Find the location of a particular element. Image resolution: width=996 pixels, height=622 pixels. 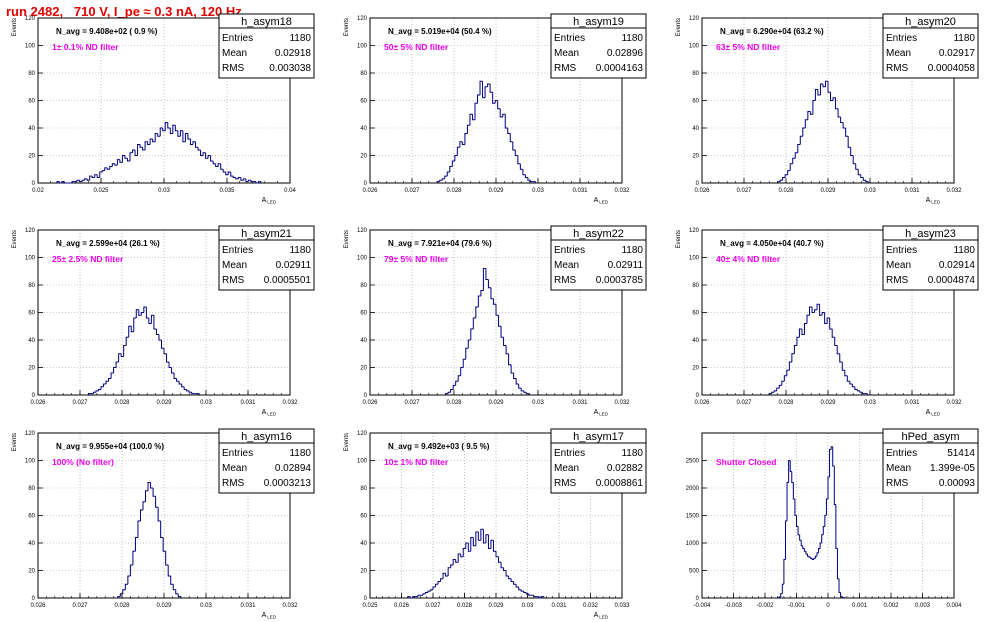

filter-label: 25± 2.5% ND filter is located at coordinates (88, 259).